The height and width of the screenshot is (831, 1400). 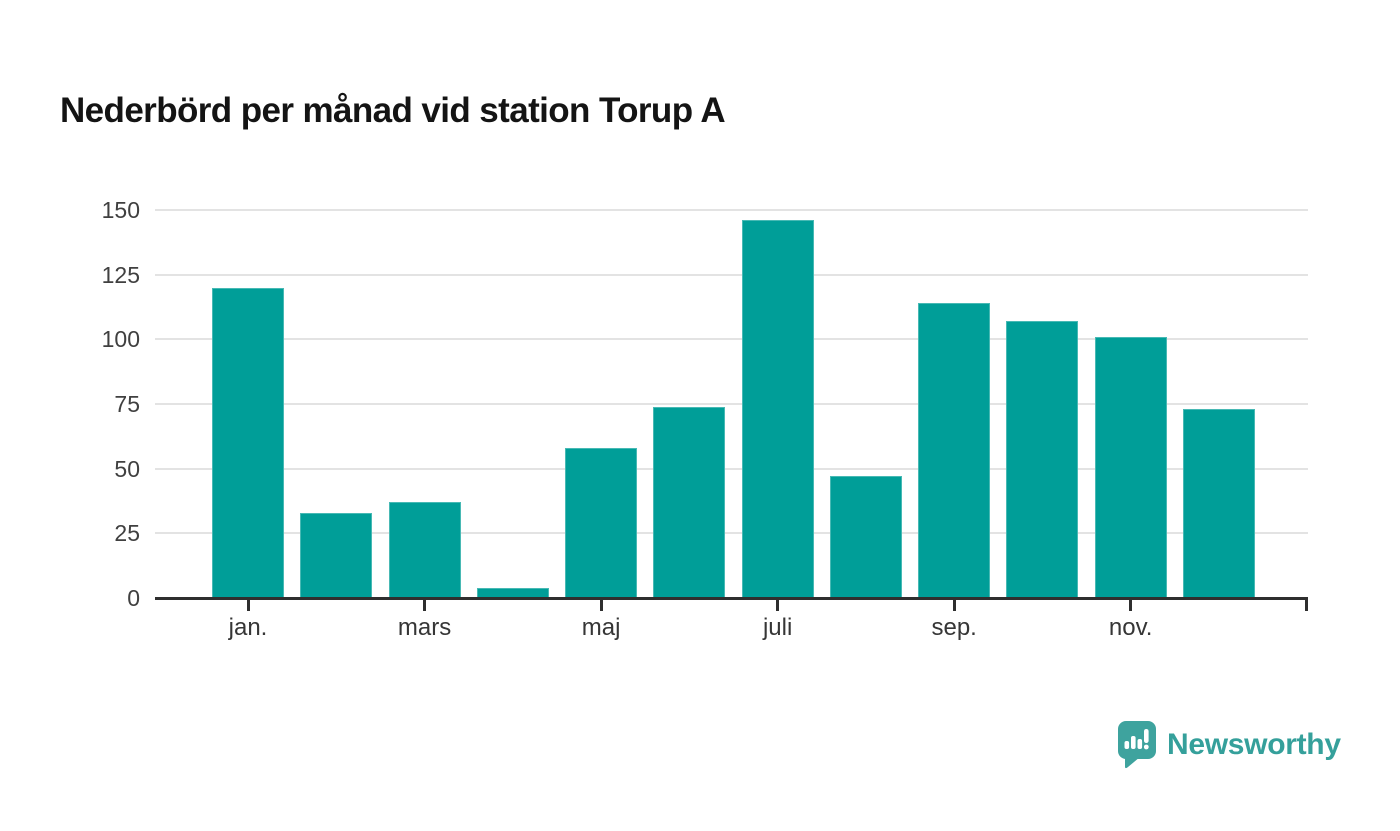 What do you see at coordinates (248, 627) in the screenshot?
I see `x-axis-tick-label: jan.` at bounding box center [248, 627].